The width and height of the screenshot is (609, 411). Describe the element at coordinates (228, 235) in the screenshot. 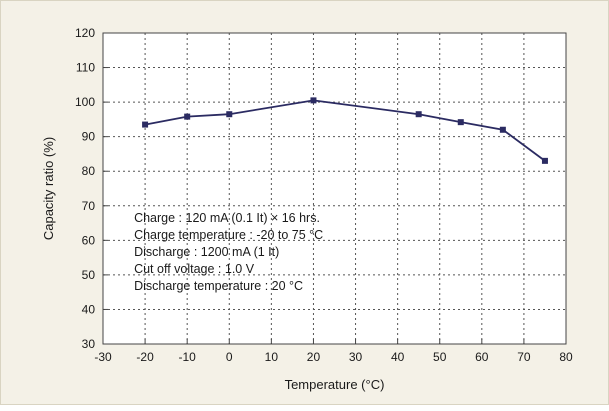

I see `annotation-line: Charge temperature : -20 to 75 °C` at that location.